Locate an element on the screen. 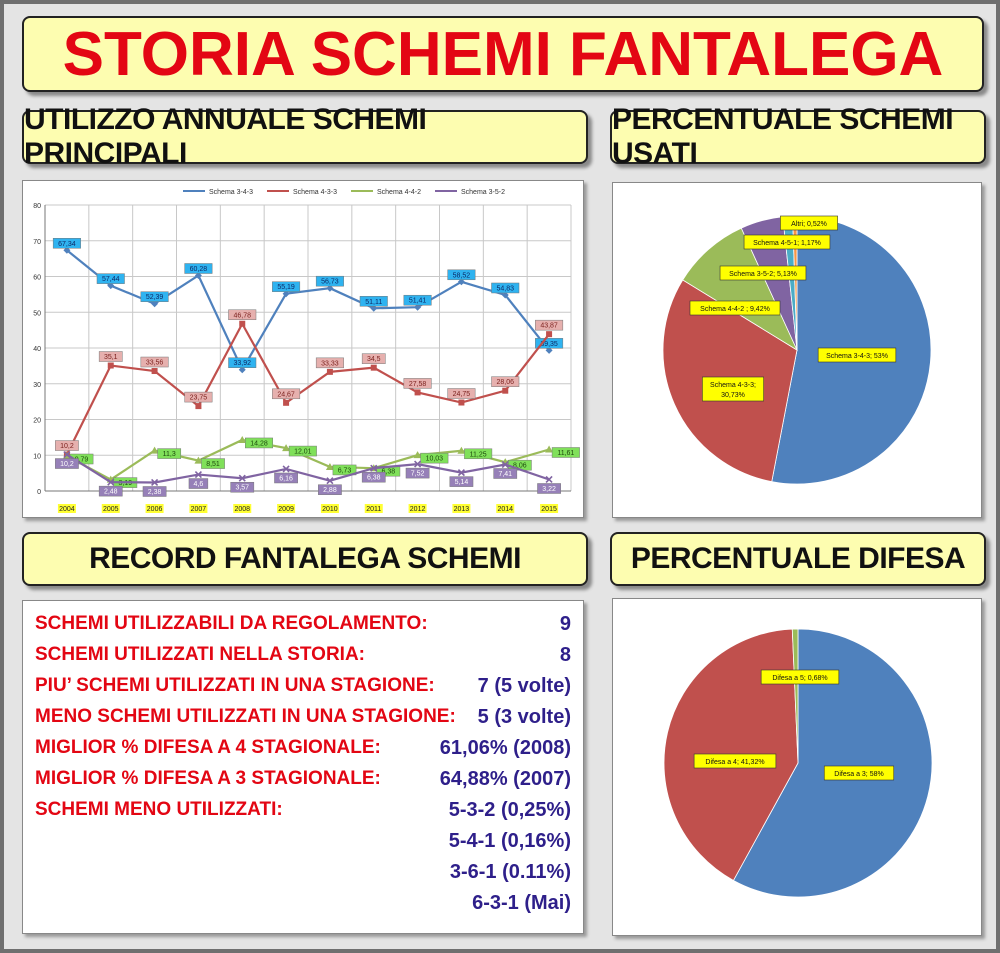 This screenshot has width=1000, height=953. data-label: 7,52 is located at coordinates (418, 474).